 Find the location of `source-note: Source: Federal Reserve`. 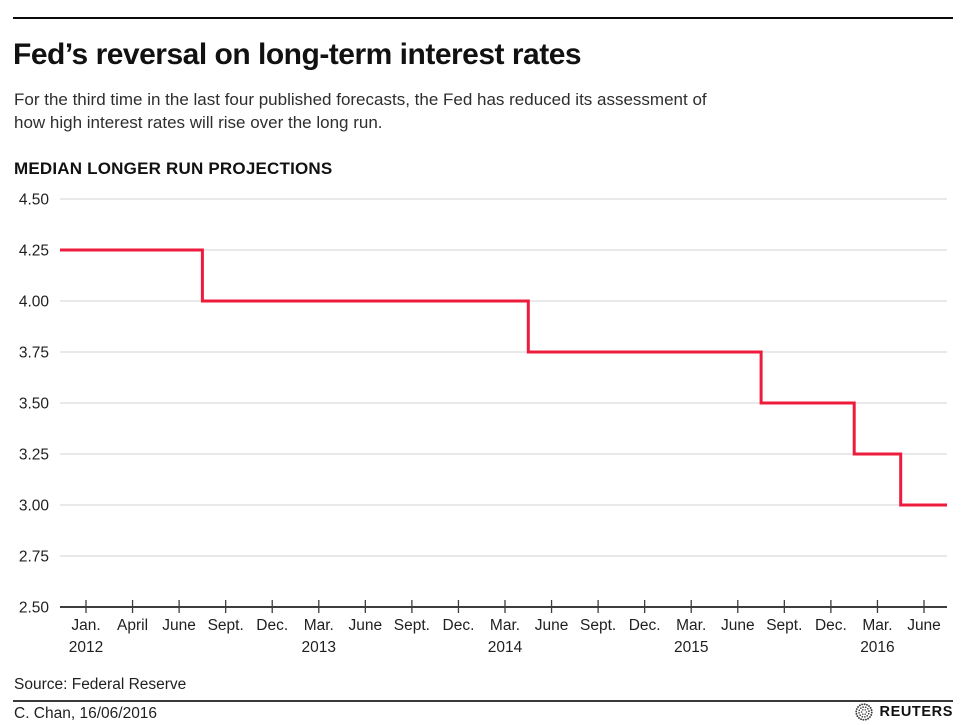

source-note: Source: Federal Reserve is located at coordinates (100, 684).